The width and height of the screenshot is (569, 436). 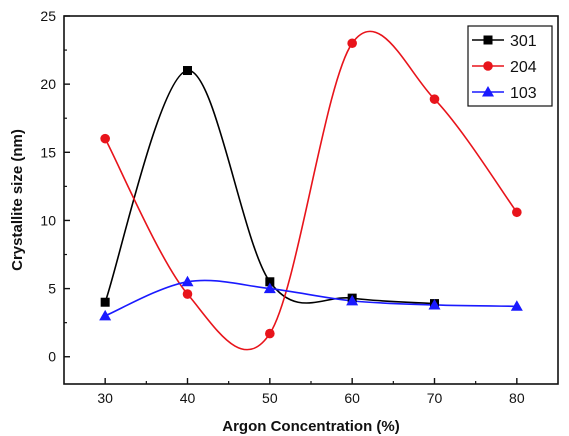 I want to click on legend: 301 204 103, so click(x=510, y=66).